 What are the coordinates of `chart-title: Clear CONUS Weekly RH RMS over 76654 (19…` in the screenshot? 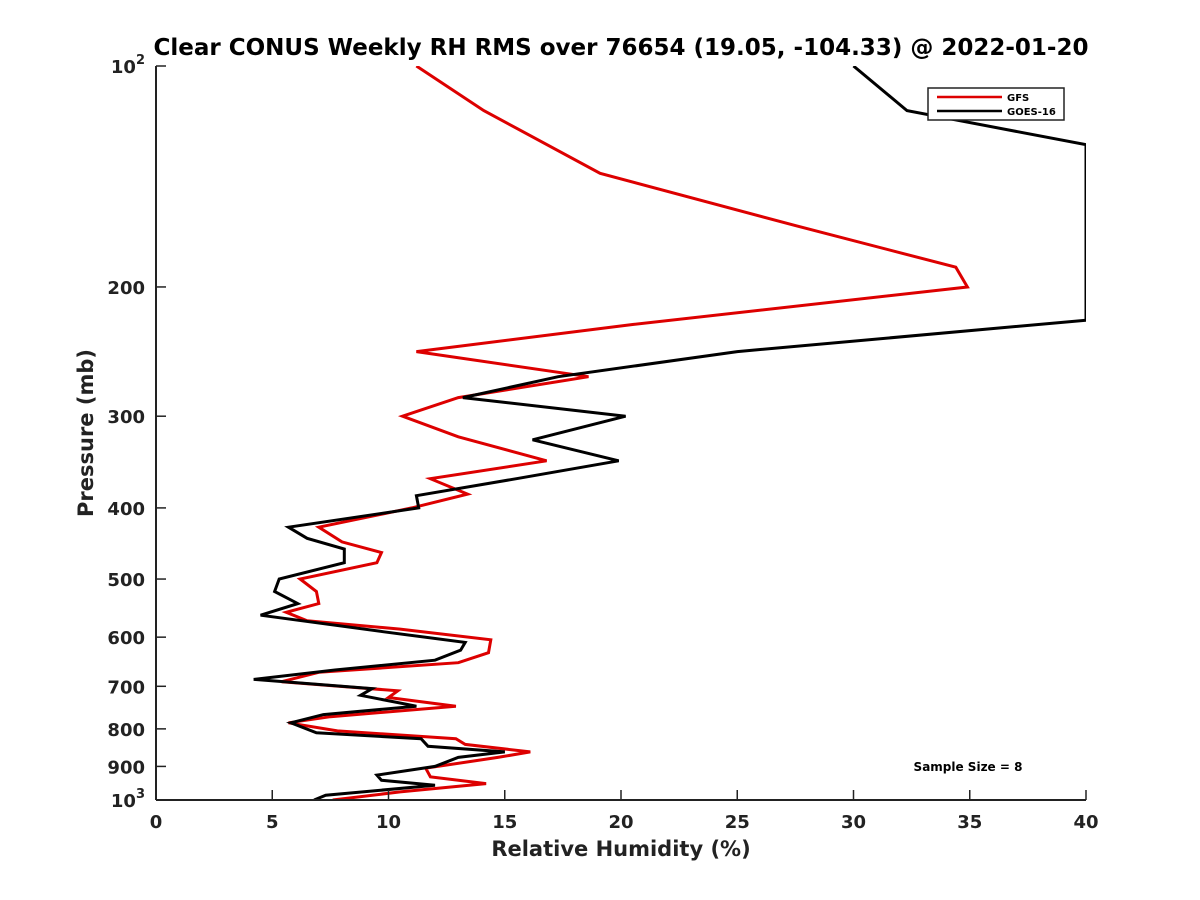 It's located at (621, 48).